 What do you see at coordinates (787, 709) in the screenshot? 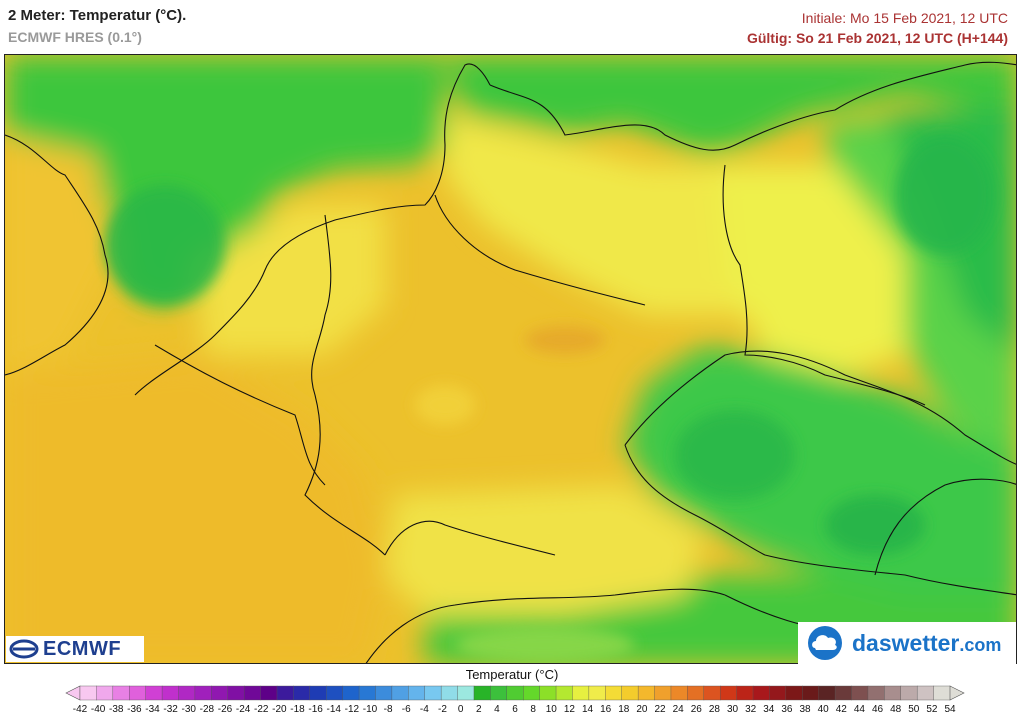
I see `scale-tick-label: 36` at bounding box center [787, 709].